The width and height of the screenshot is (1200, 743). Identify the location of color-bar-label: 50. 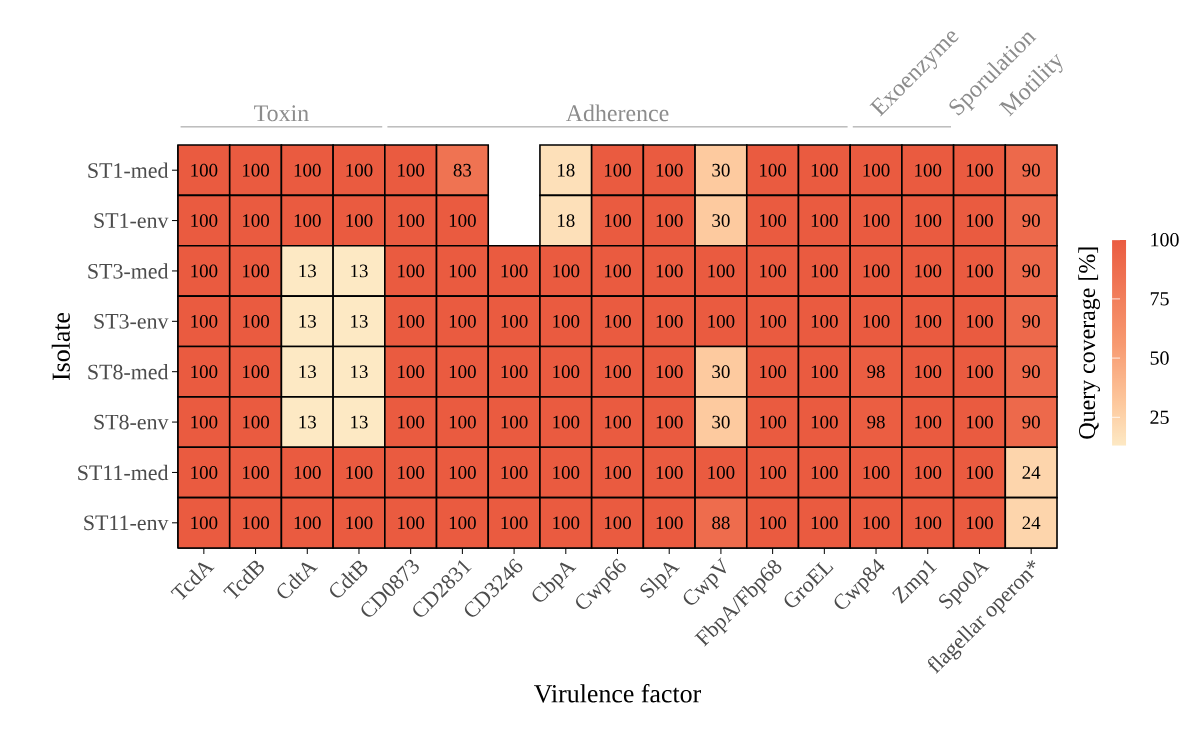
(1159, 358).